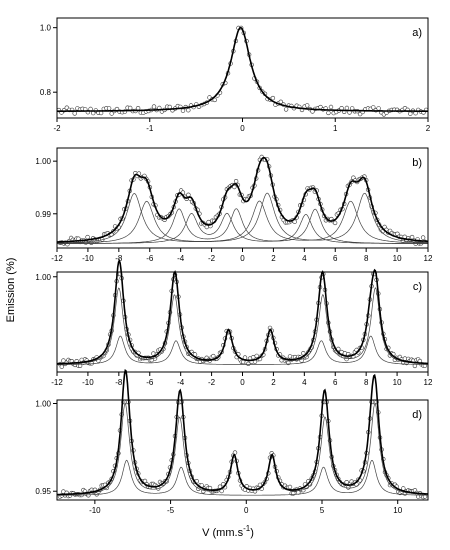 The width and height of the screenshot is (450, 550). Describe the element at coordinates (43, 491) in the screenshot. I see `y-tick-label: 0.95` at that location.